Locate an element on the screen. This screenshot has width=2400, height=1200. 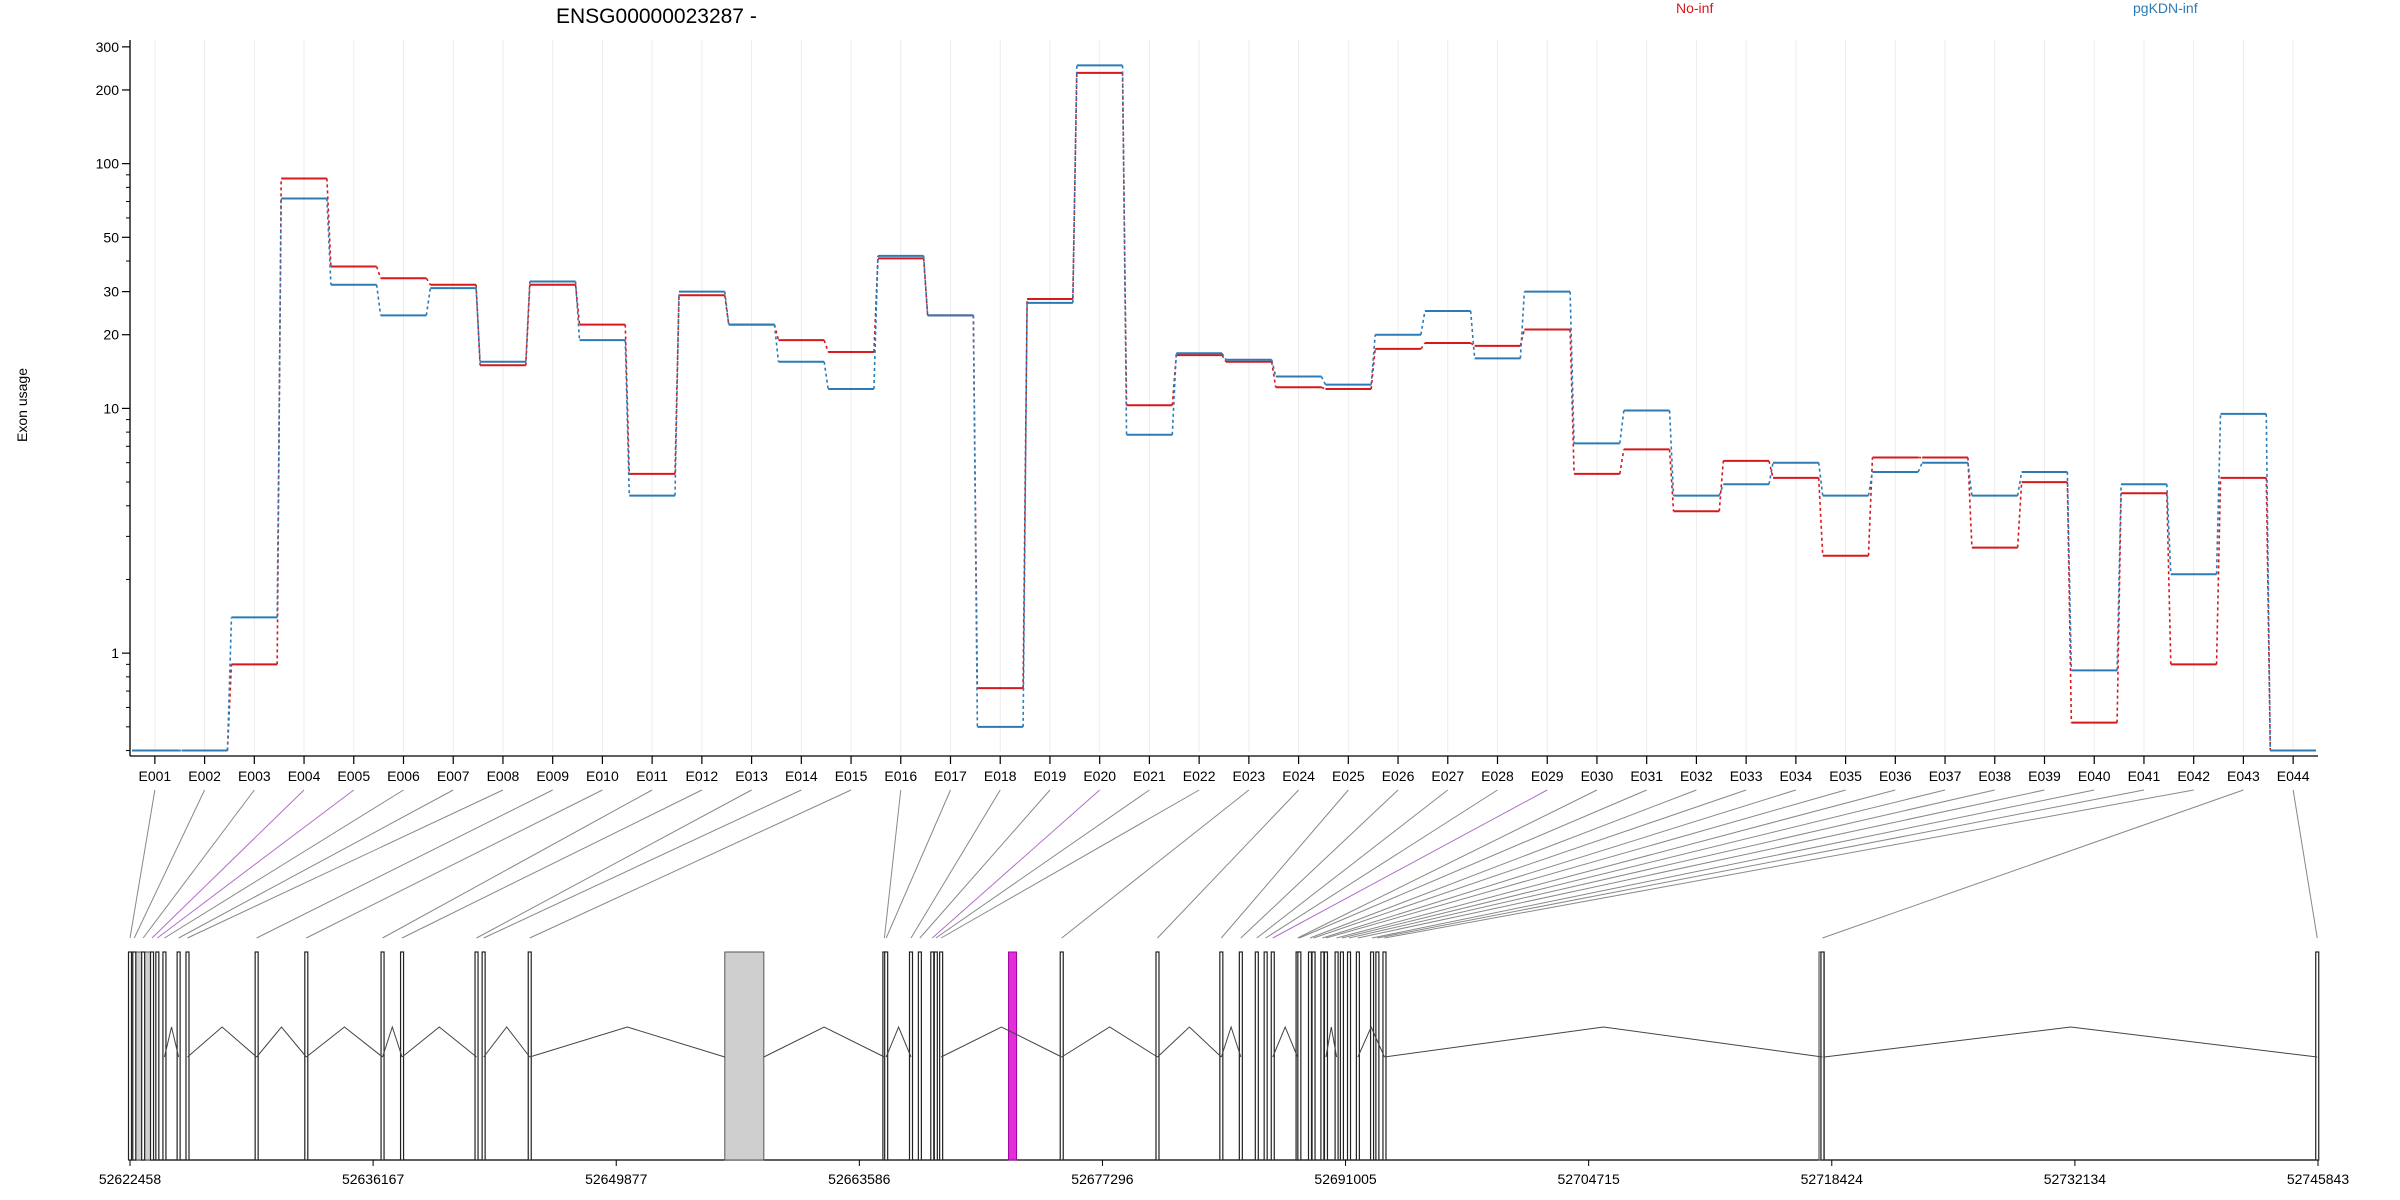
x-tick-label: E034 is located at coordinates (1796, 776).